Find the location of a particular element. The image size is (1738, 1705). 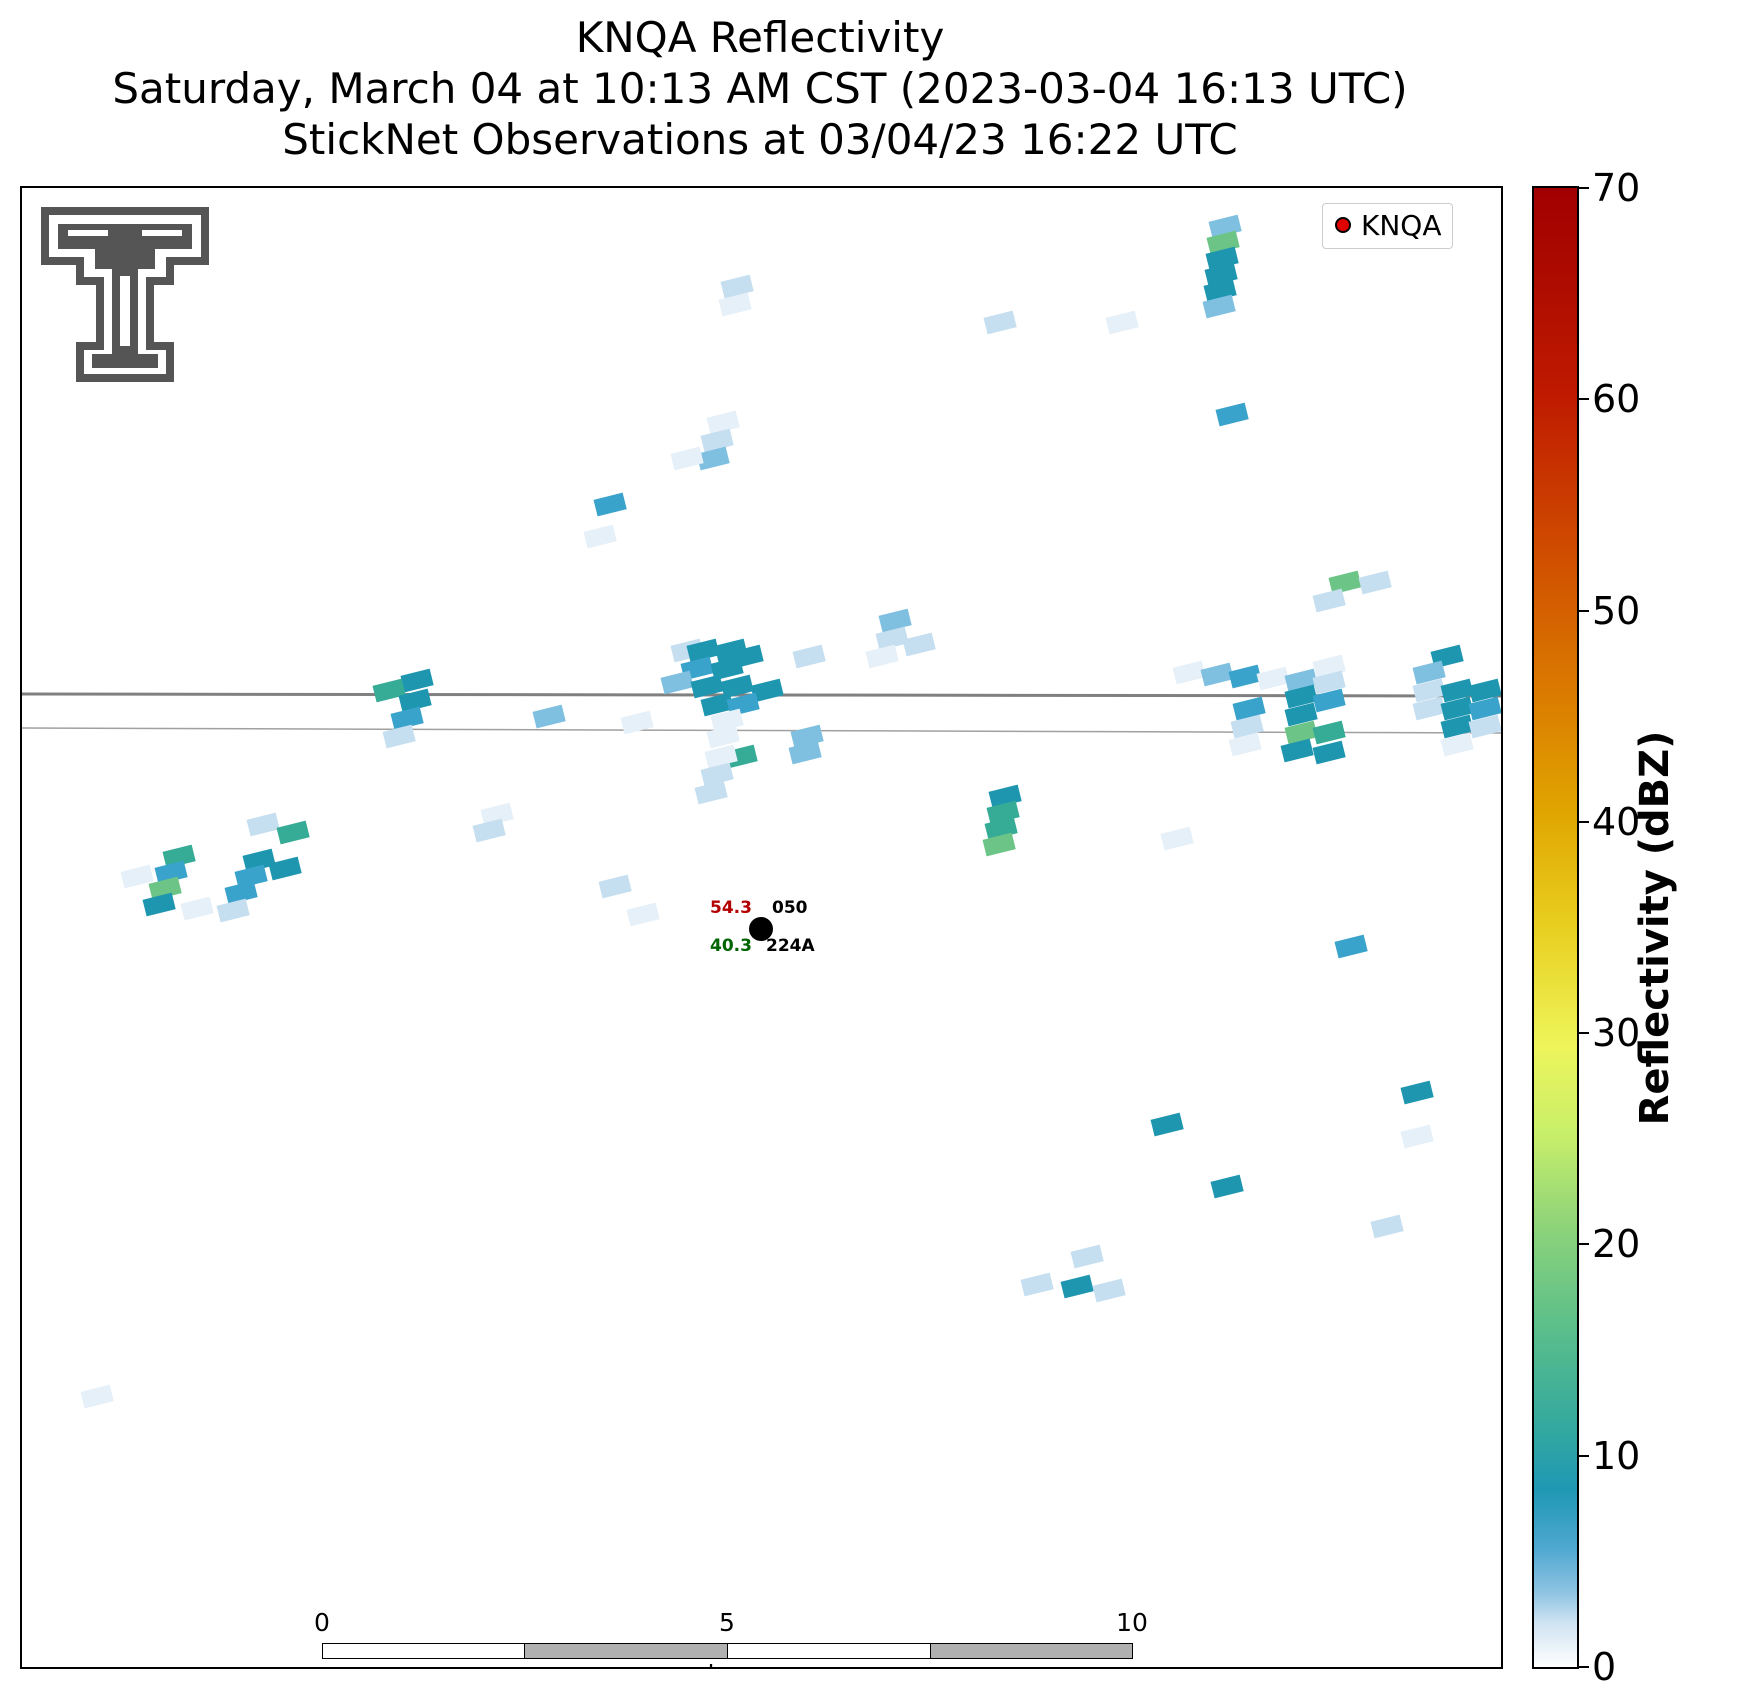

colorbar-tick-label: 20 is located at coordinates (1616, 1244).